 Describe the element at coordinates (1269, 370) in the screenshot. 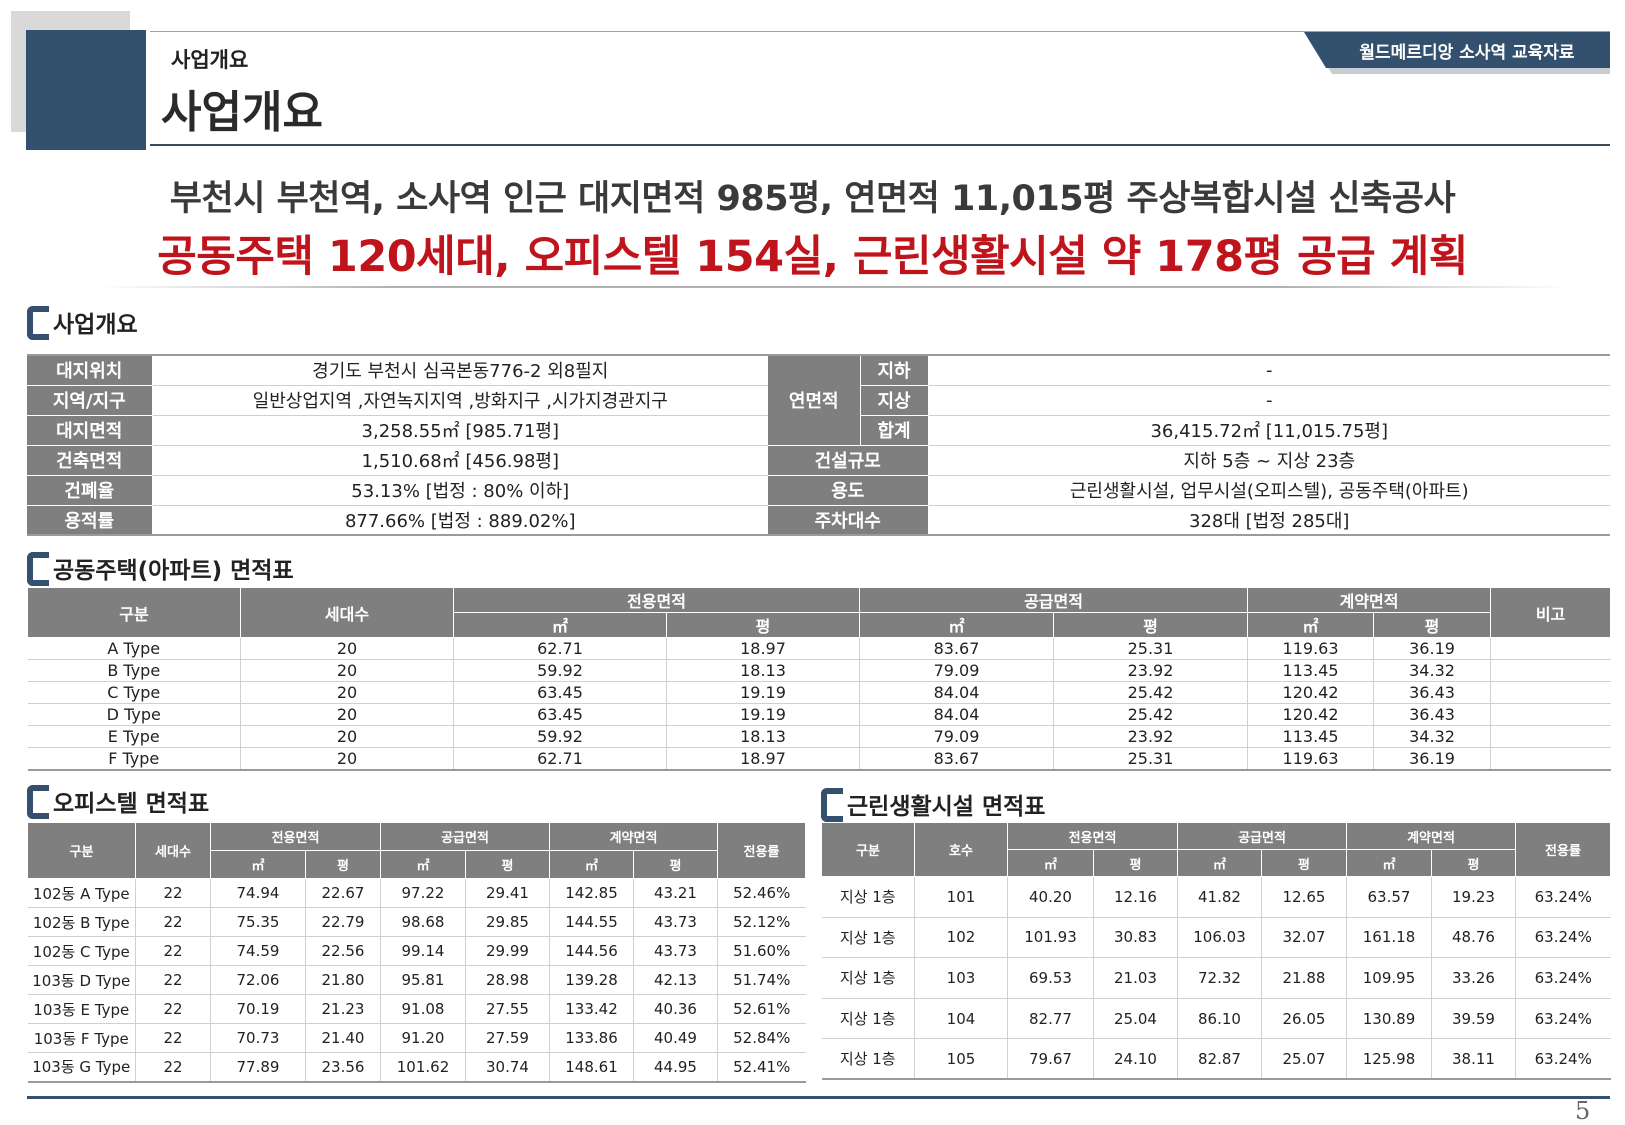

I see `overview-value: -` at that location.